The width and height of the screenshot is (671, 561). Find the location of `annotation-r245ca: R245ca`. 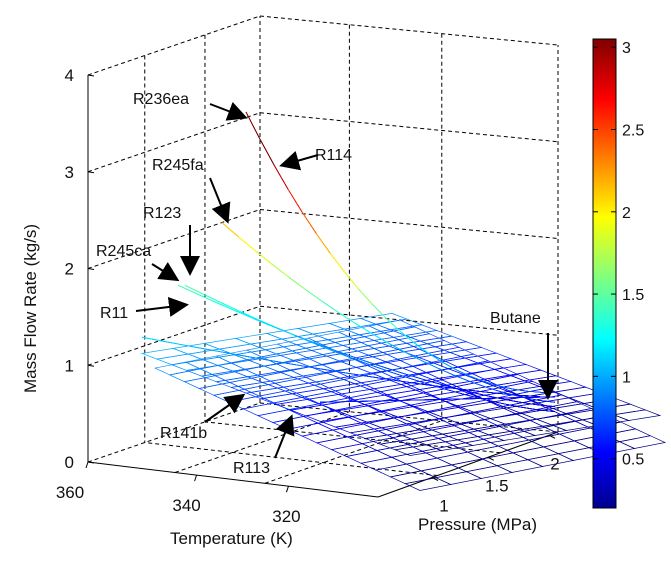

annotation-r245ca: R245ca is located at coordinates (138, 262).